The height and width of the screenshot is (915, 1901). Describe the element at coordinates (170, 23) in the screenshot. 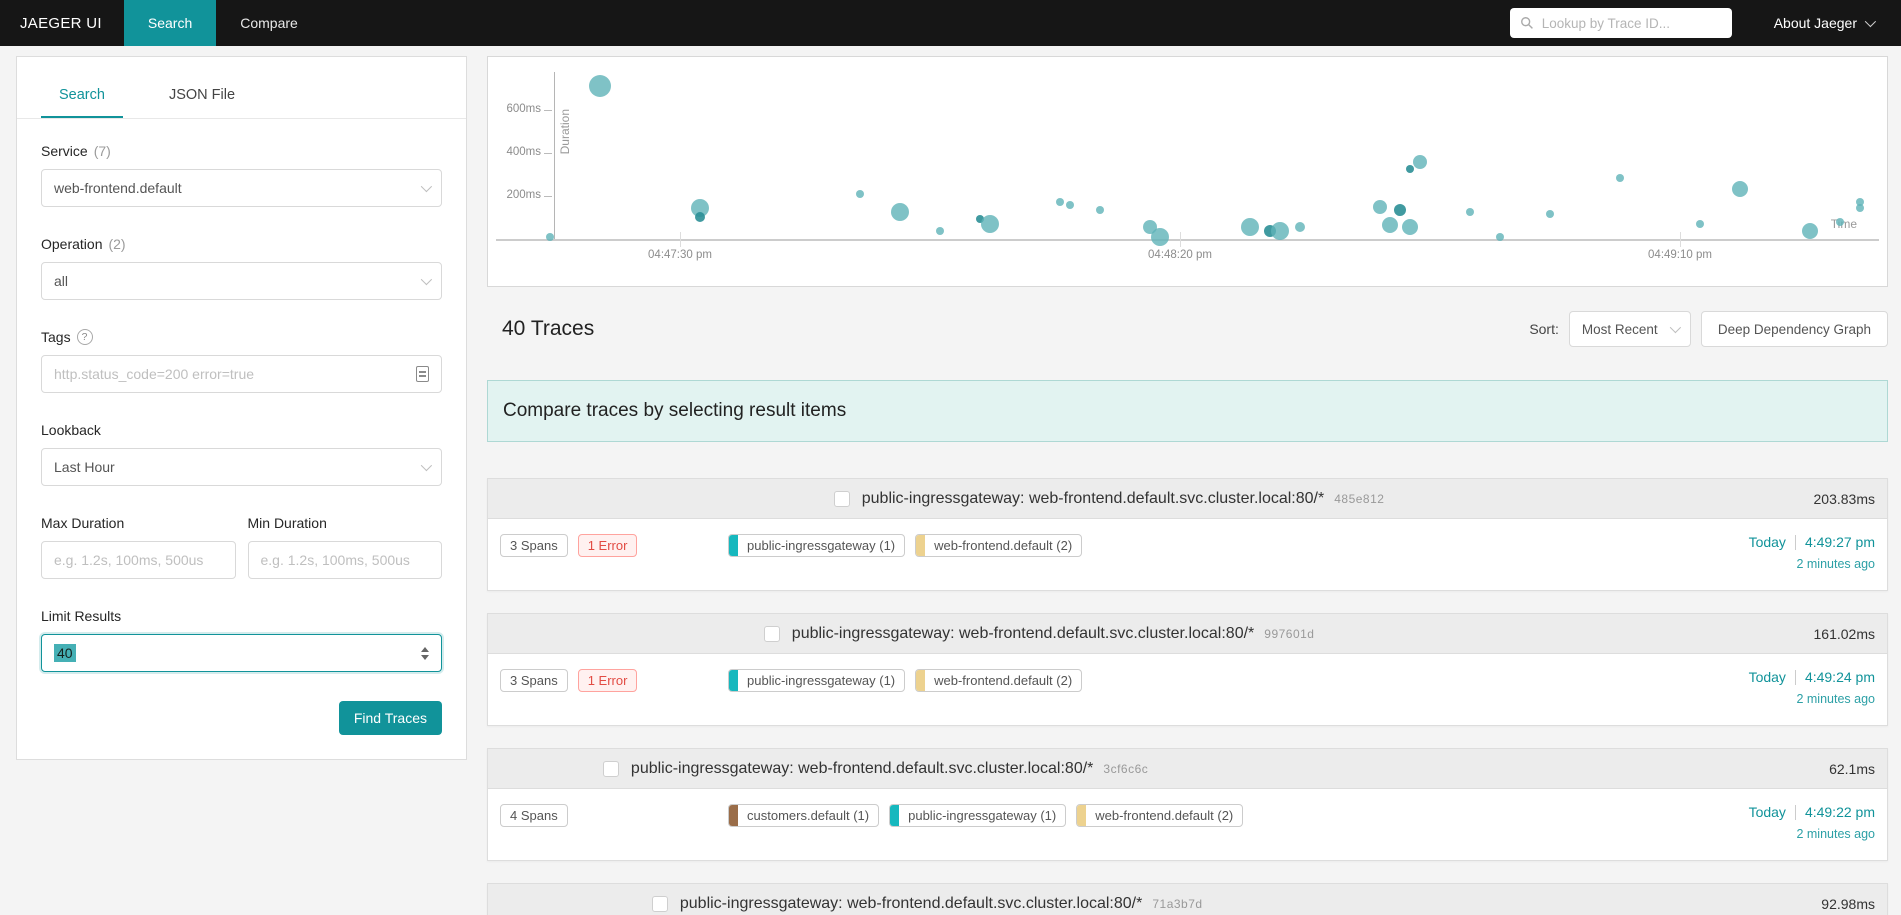

I see `nav-tab-search: Search` at that location.